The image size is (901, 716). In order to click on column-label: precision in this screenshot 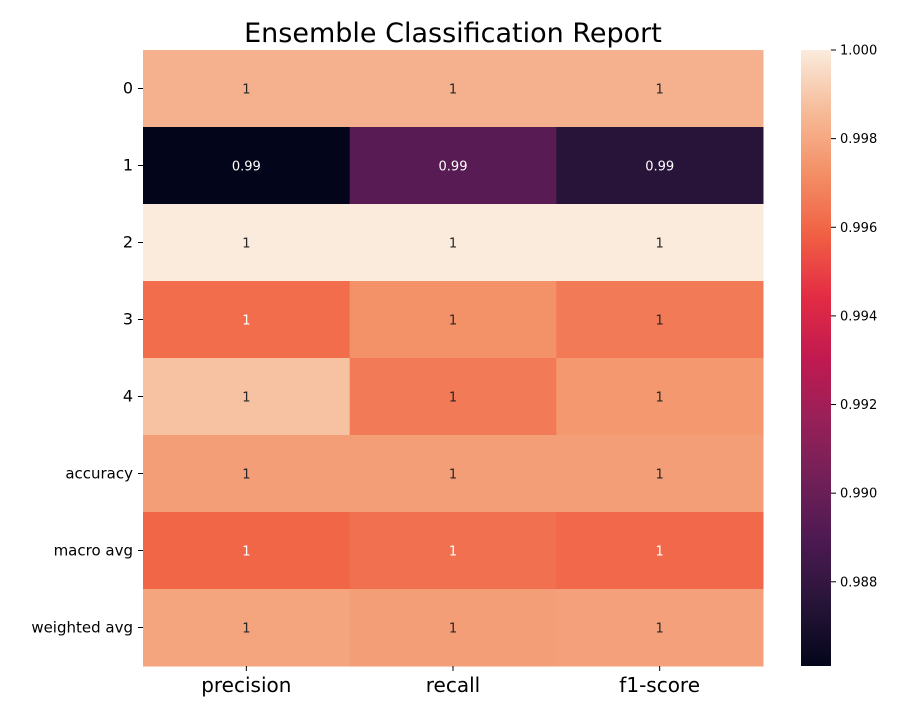, I will do `click(246, 685)`.